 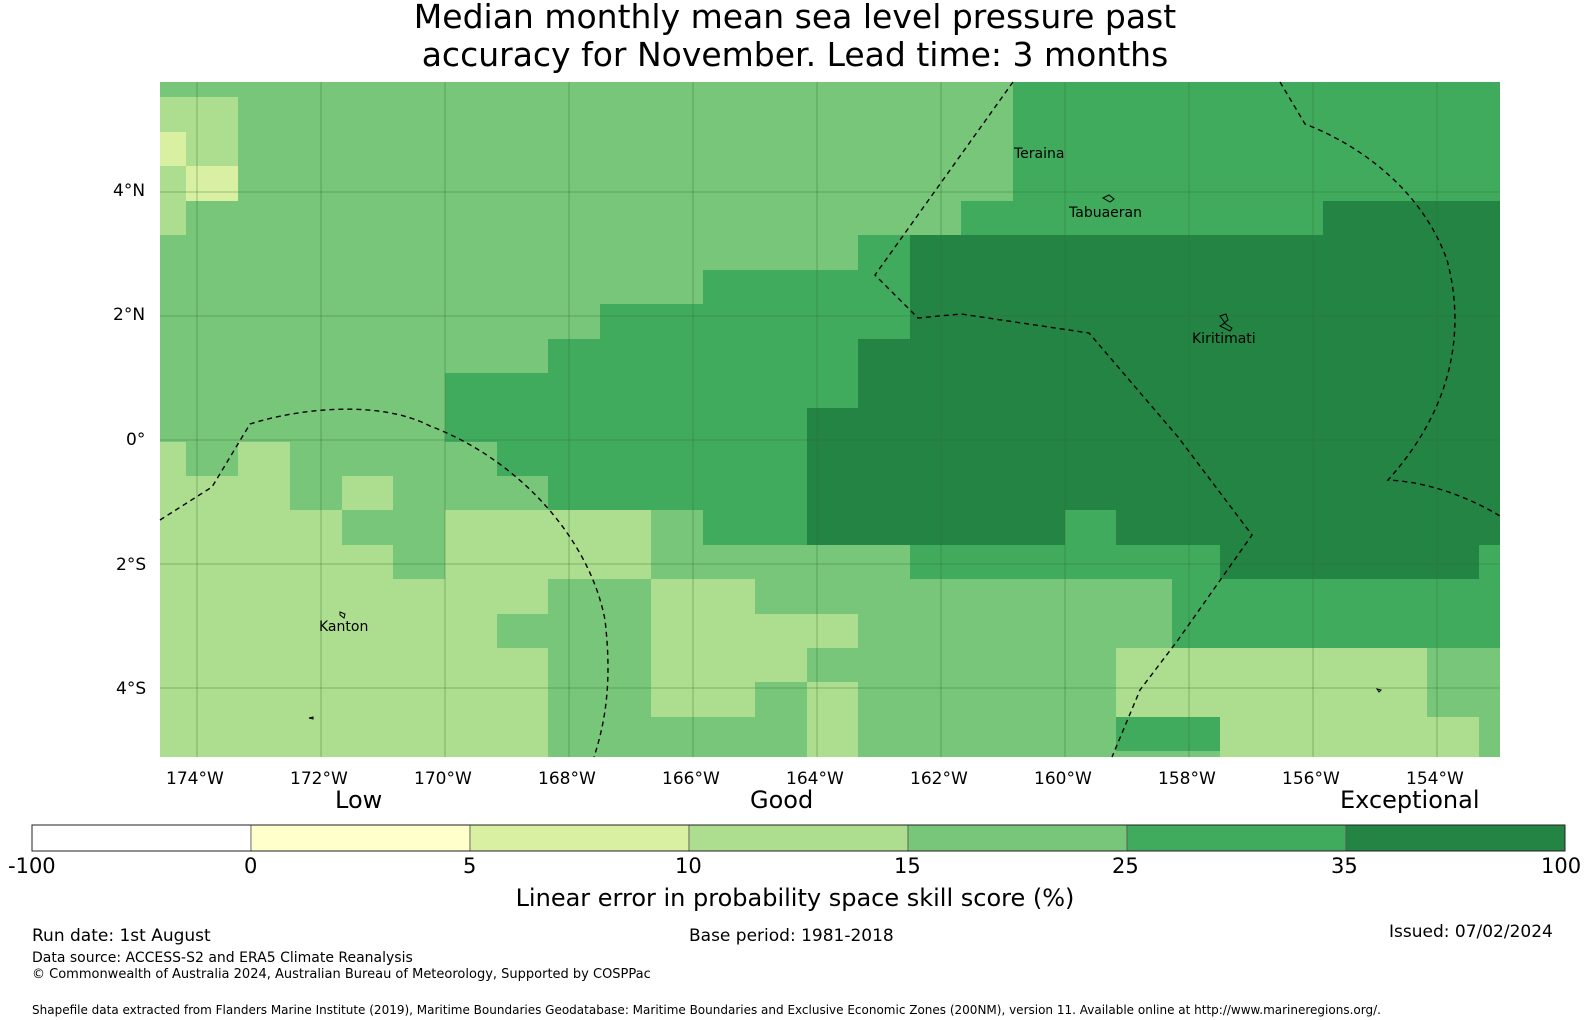 What do you see at coordinates (129, 191) in the screenshot?
I see `y-tick-label: 4°N` at bounding box center [129, 191].